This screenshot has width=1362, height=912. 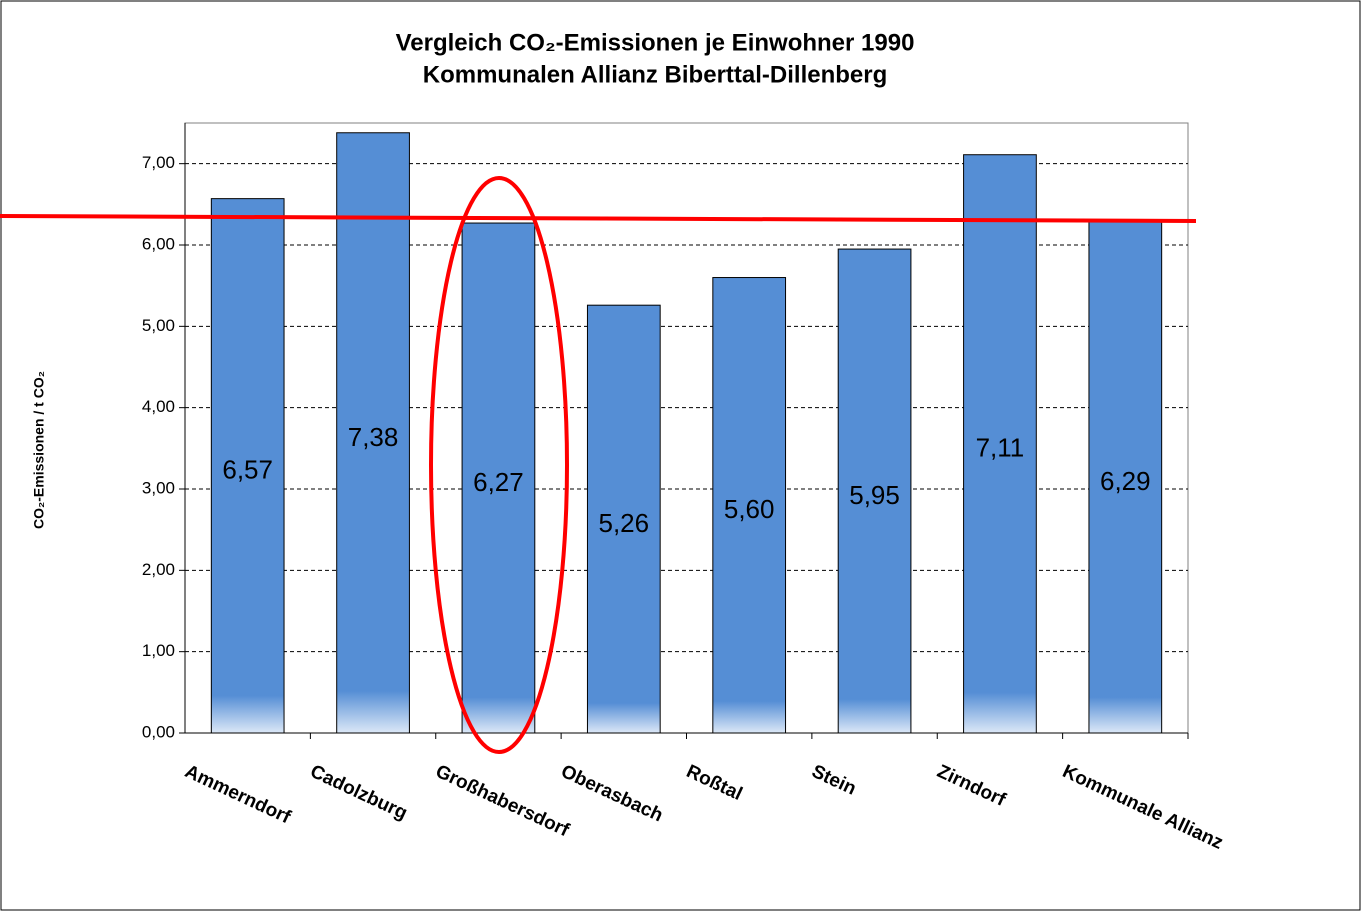 What do you see at coordinates (158, 325) in the screenshot?
I see `y-tick-label: 5,00` at bounding box center [158, 325].